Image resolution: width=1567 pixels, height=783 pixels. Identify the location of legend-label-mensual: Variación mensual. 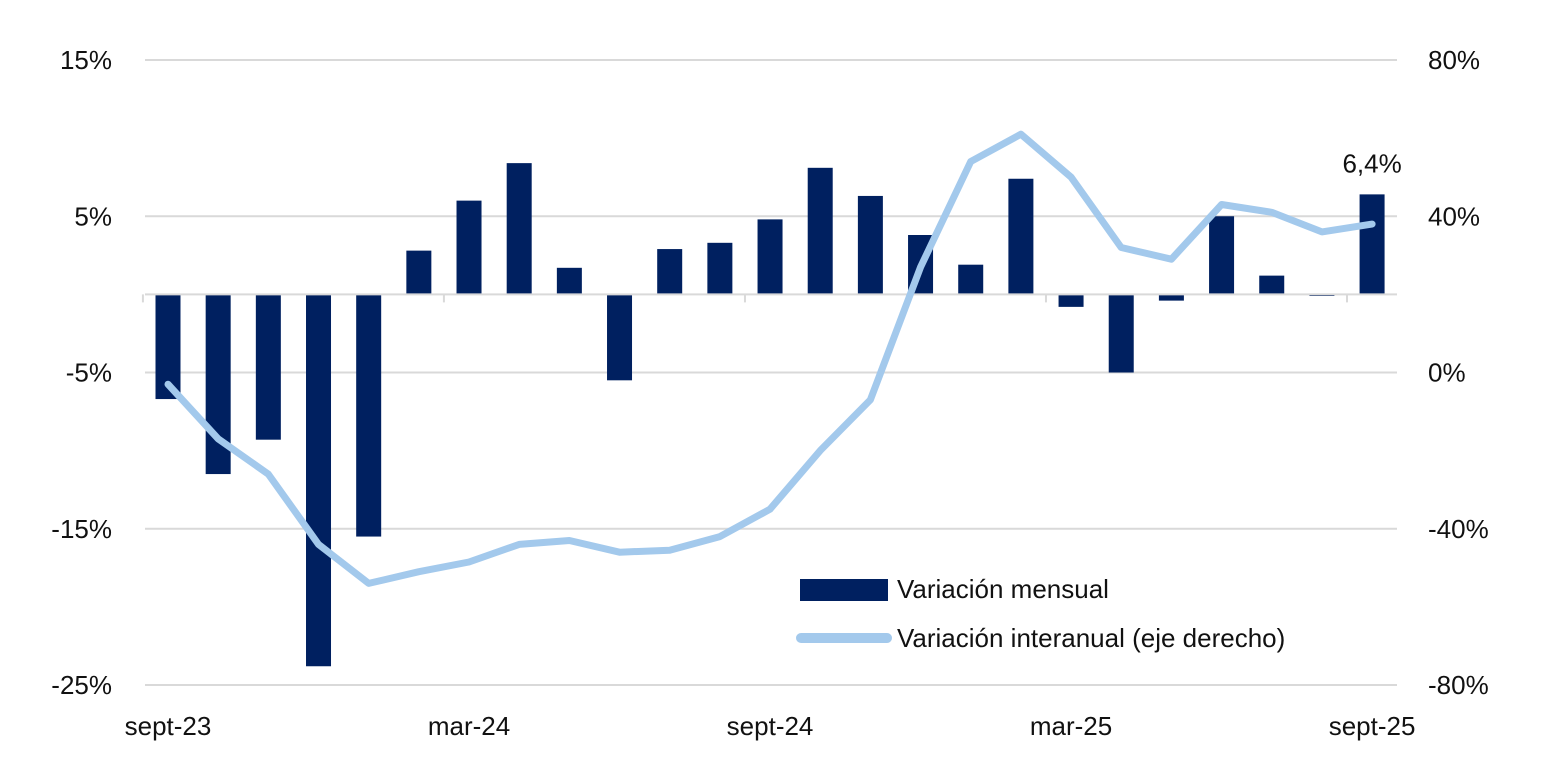
(1003, 589).